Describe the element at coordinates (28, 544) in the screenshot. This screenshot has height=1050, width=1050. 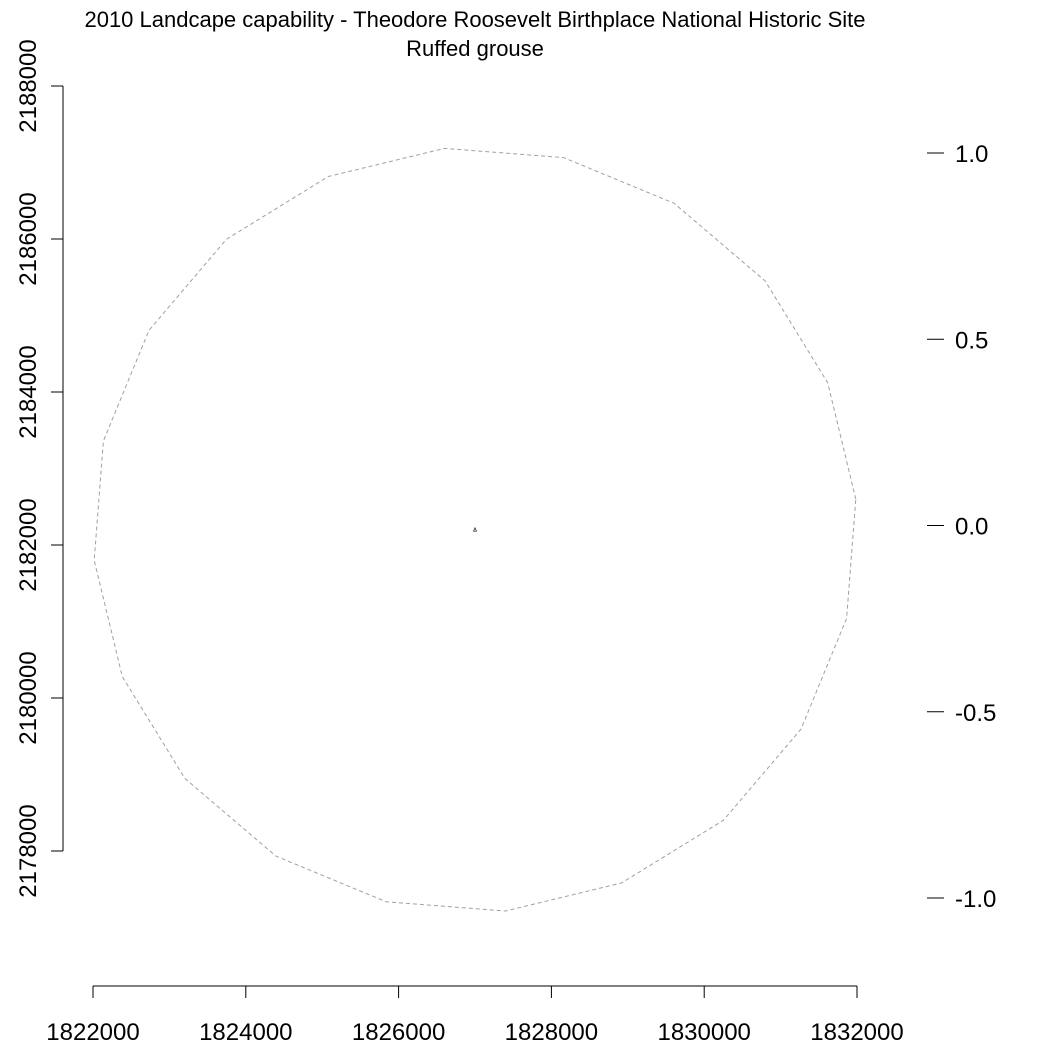
I see `y-tick-label: 2182000` at that location.